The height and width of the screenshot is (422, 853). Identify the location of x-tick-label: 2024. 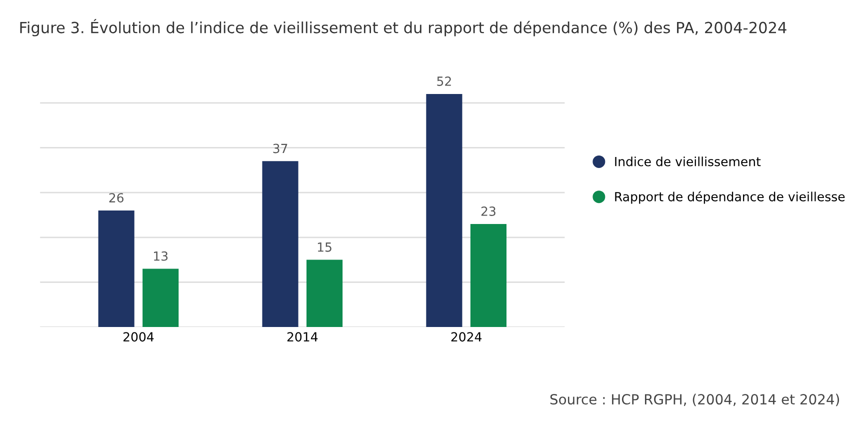
(466, 337).